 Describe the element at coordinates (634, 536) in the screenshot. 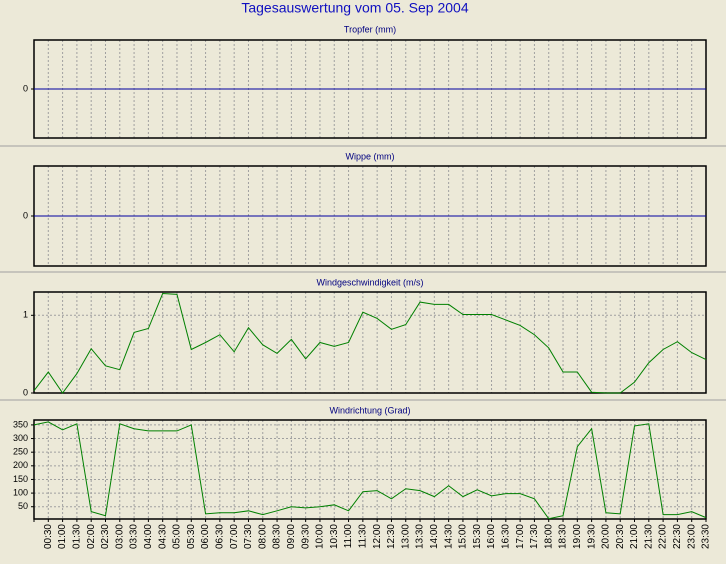

I see `x-tick-label: 21:00` at that location.